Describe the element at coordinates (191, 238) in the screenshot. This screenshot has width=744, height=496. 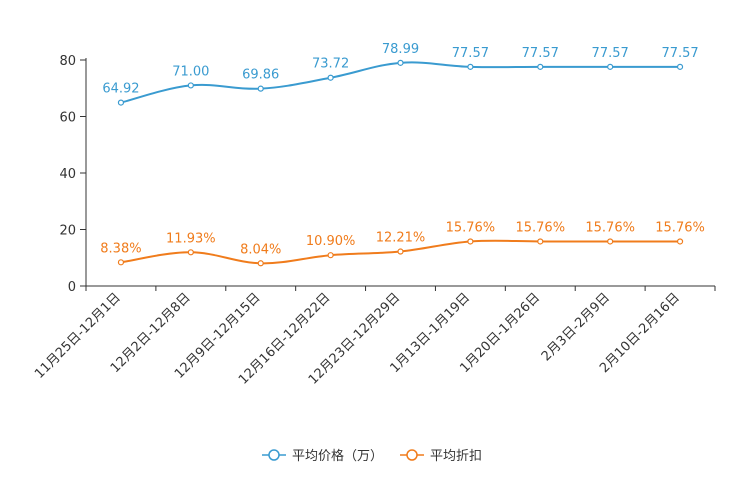
I see `data-label: 11.93%` at that location.